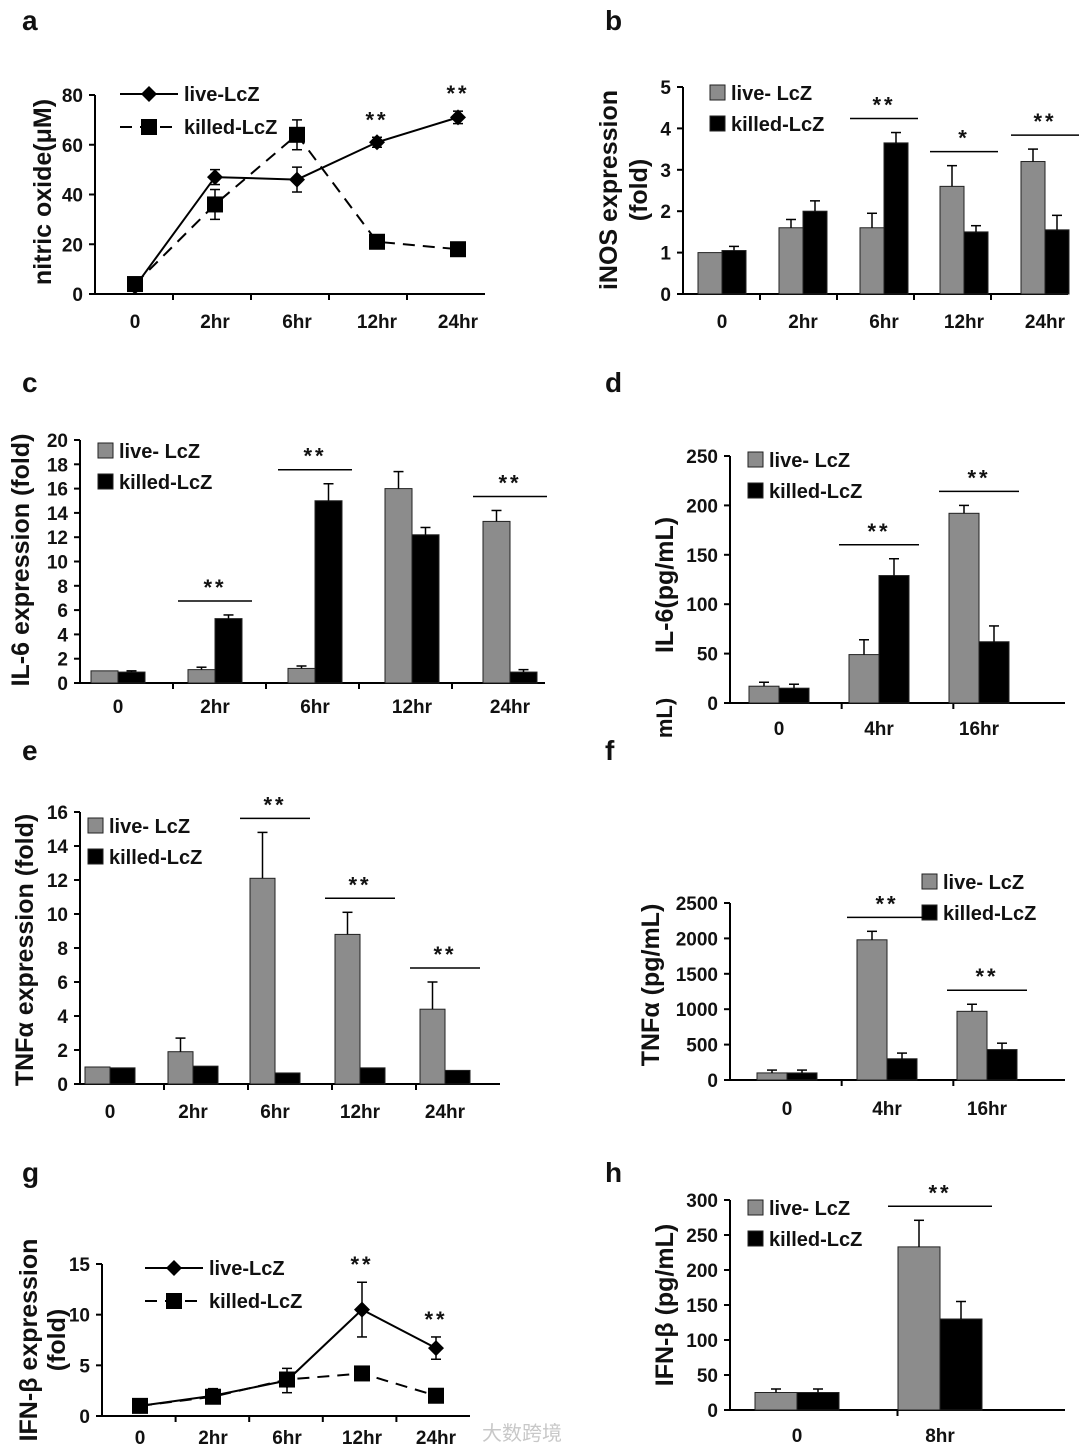 The image size is (1080, 1448). What do you see at coordinates (707, 1376) in the screenshot?
I see `y-tick-label: 50` at bounding box center [707, 1376].